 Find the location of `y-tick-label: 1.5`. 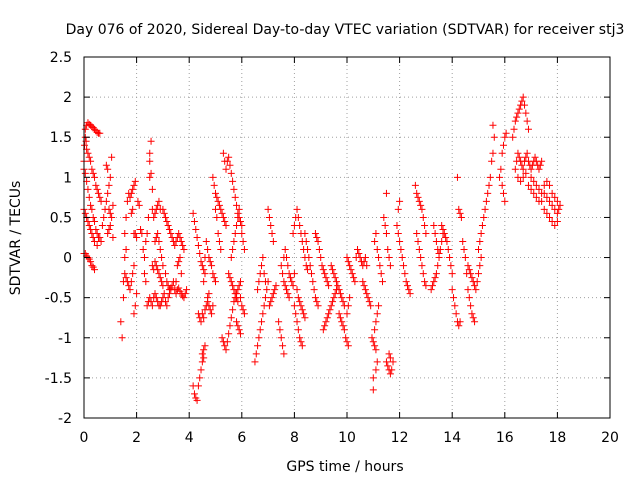

y-tick-label: 1.5 is located at coordinates (61, 138).